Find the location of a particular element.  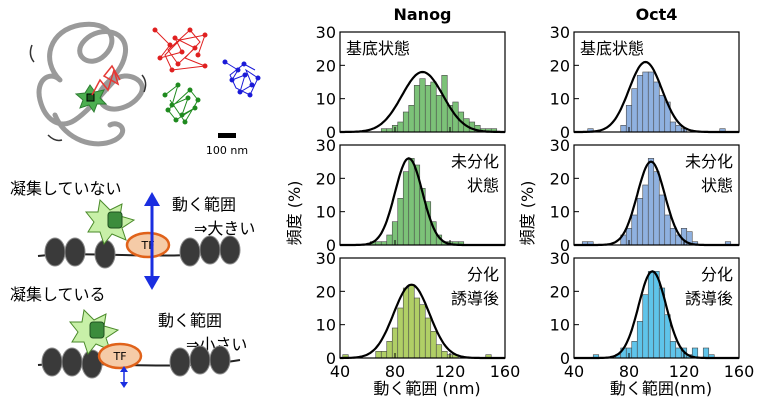

scenario-condensed: 凝集している 動く範囲 ⇒小さい TF is located at coordinates (128, 336).